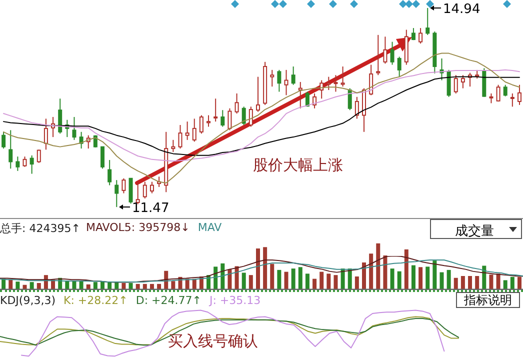 The height and width of the screenshot is (358, 523). Describe the element at coordinates (461, 9) in the screenshot. I see `annotation: 14.94` at that location.